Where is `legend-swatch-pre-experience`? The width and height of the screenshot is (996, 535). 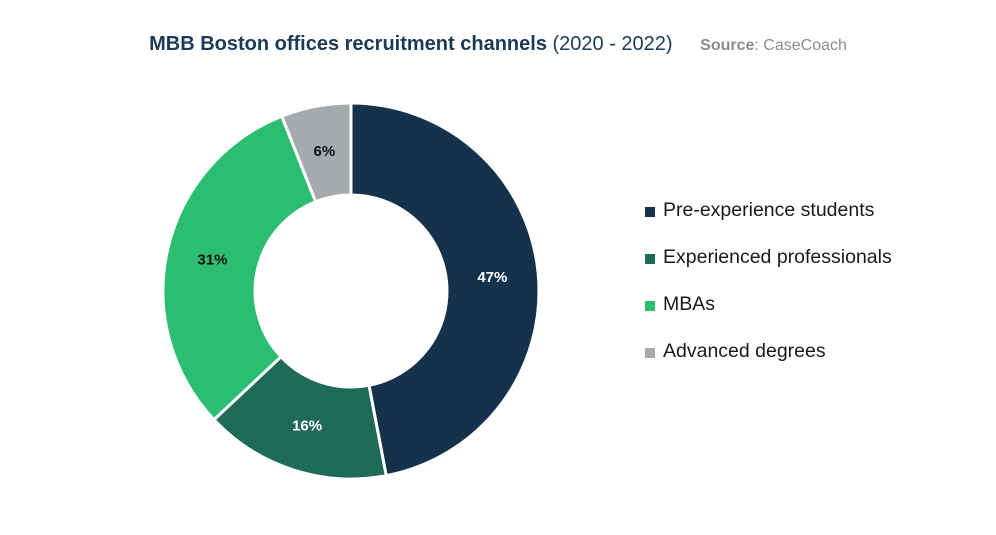 legend-swatch-pre-experience is located at coordinates (650, 212).